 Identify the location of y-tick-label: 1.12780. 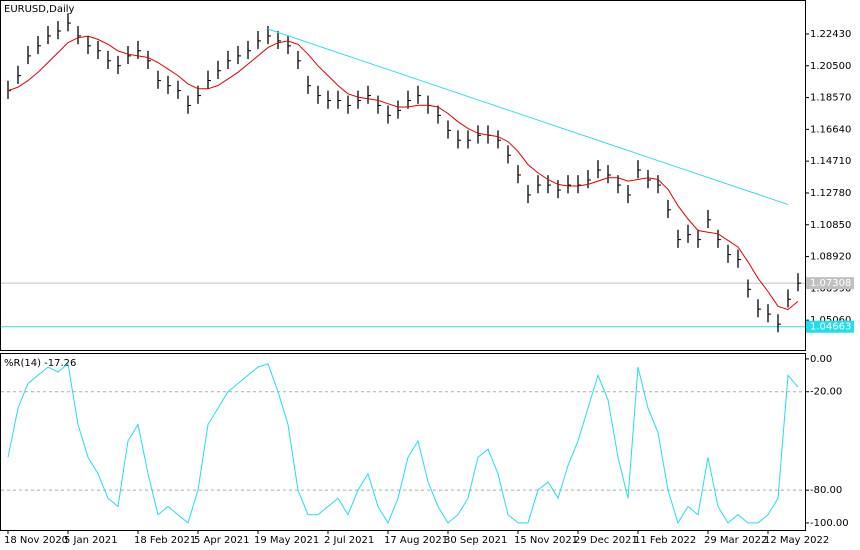
(830, 193).